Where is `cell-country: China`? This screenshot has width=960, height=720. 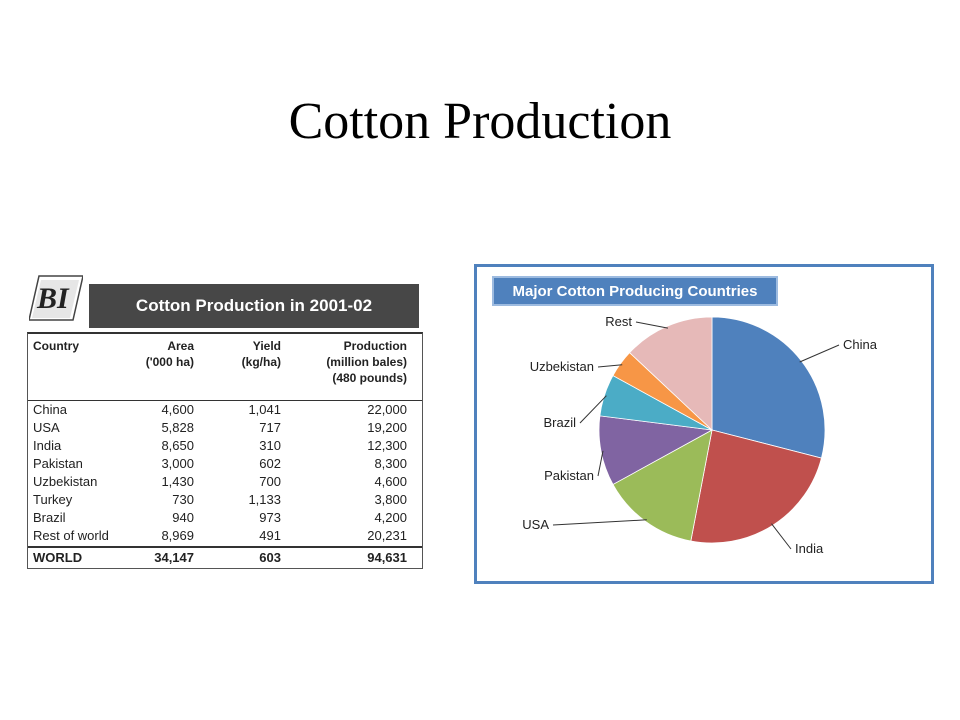 cell-country: China is located at coordinates (50, 409).